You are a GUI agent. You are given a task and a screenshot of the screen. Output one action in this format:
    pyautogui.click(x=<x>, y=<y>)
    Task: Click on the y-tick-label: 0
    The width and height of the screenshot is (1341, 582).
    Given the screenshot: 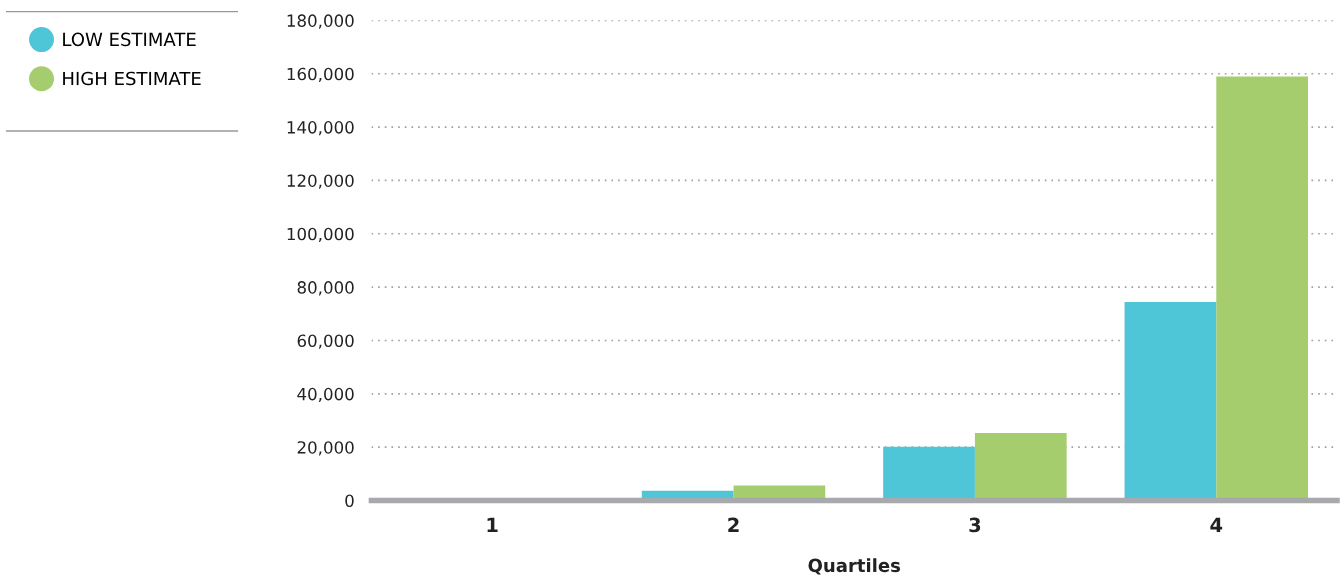 What is the action you would take?
    pyautogui.click(x=349, y=501)
    